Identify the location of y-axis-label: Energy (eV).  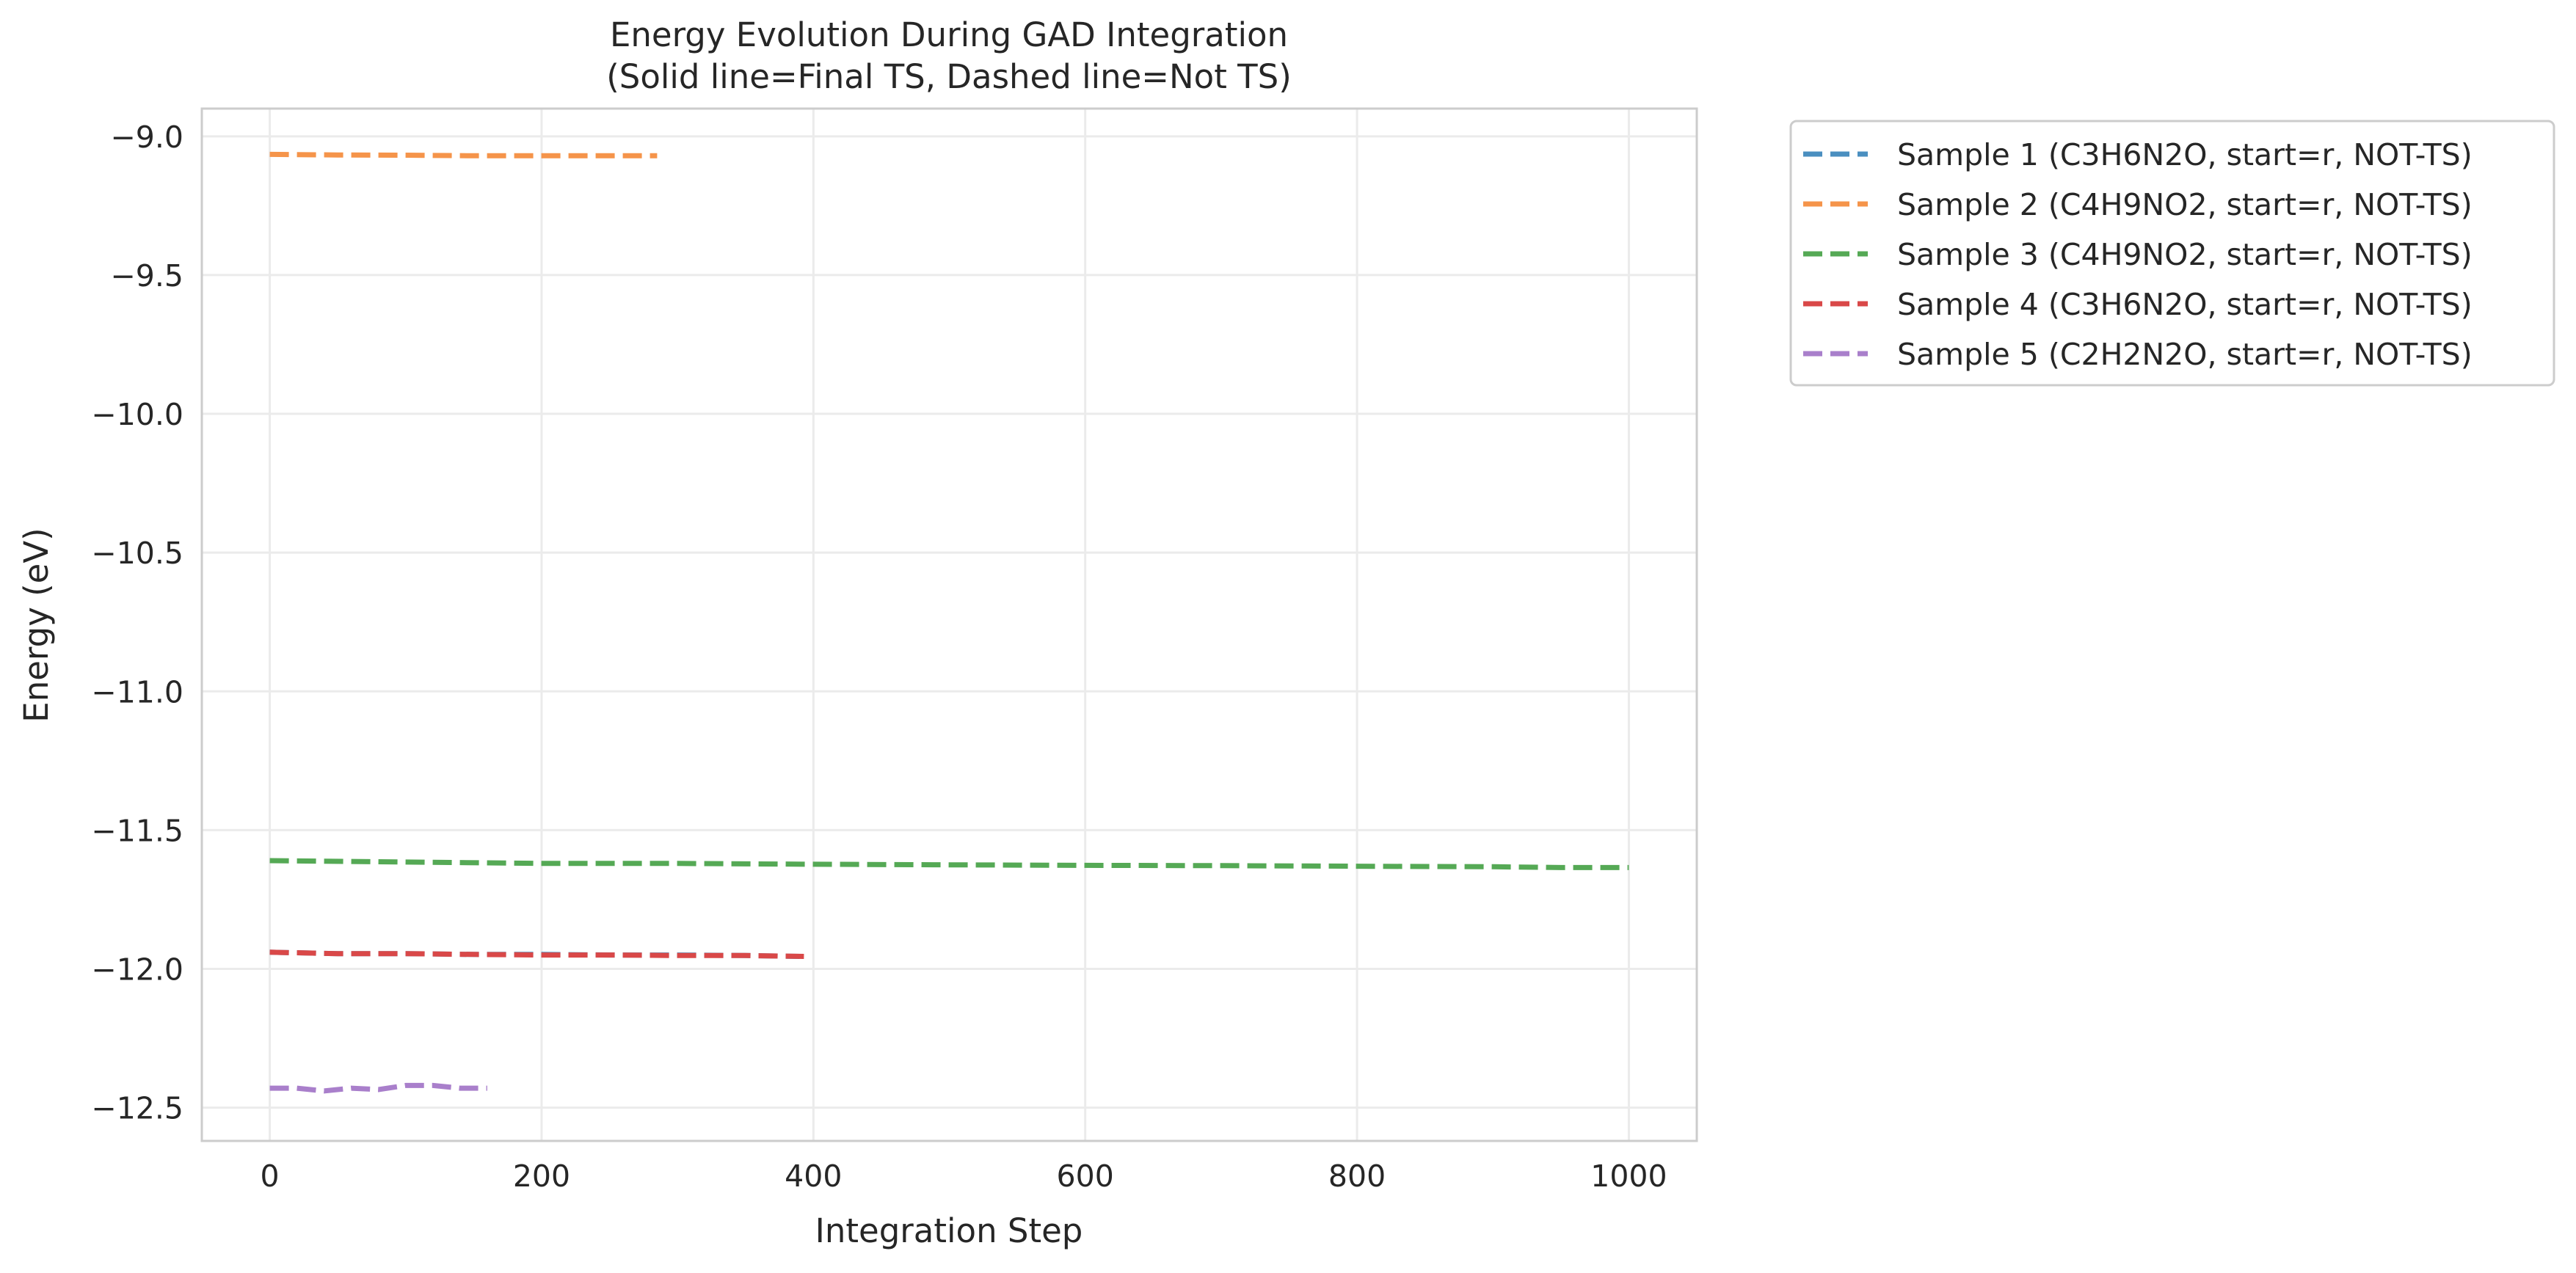
(36, 625).